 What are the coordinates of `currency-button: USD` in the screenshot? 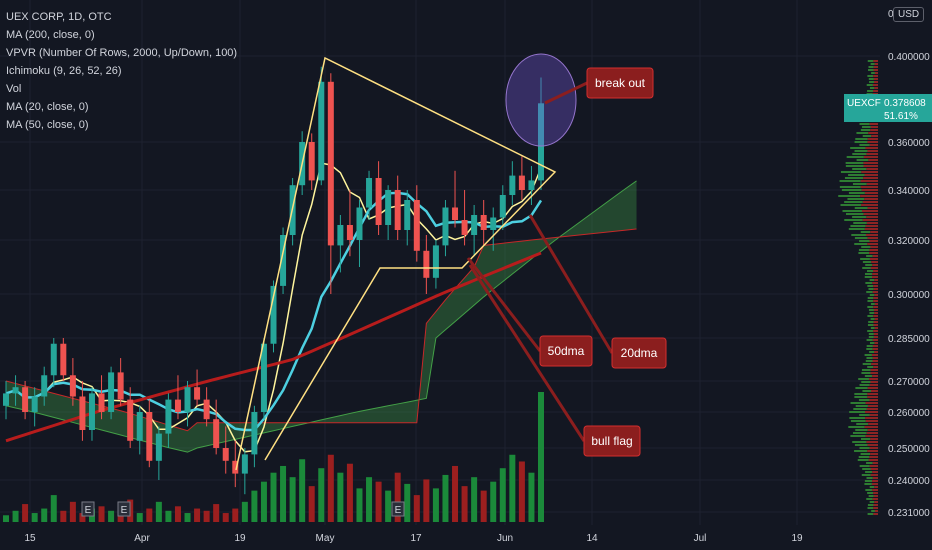 It's located at (909, 14).